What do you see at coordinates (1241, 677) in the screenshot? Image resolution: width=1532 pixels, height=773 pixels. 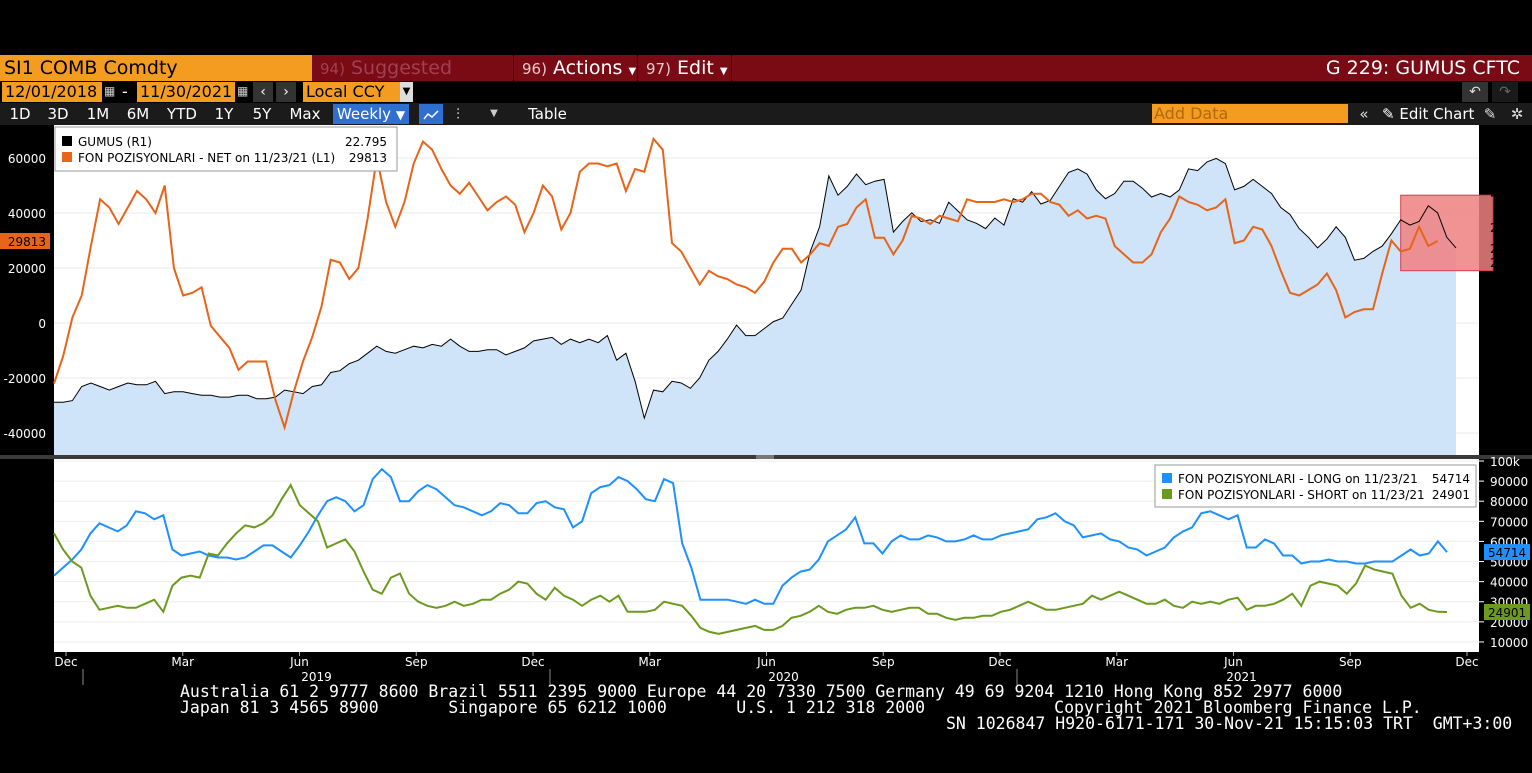 I see `year-label: 2021` at bounding box center [1241, 677].